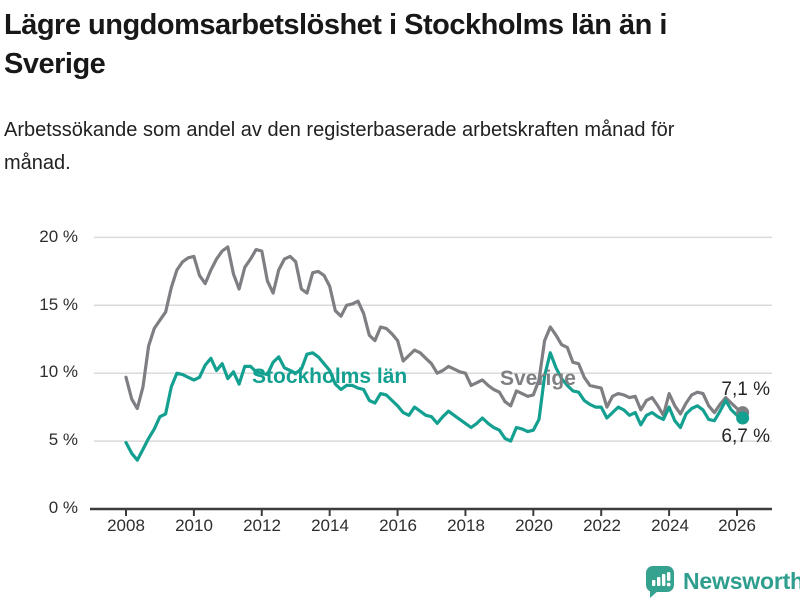  I want to click on x-tick-label: 2020, so click(534, 525).